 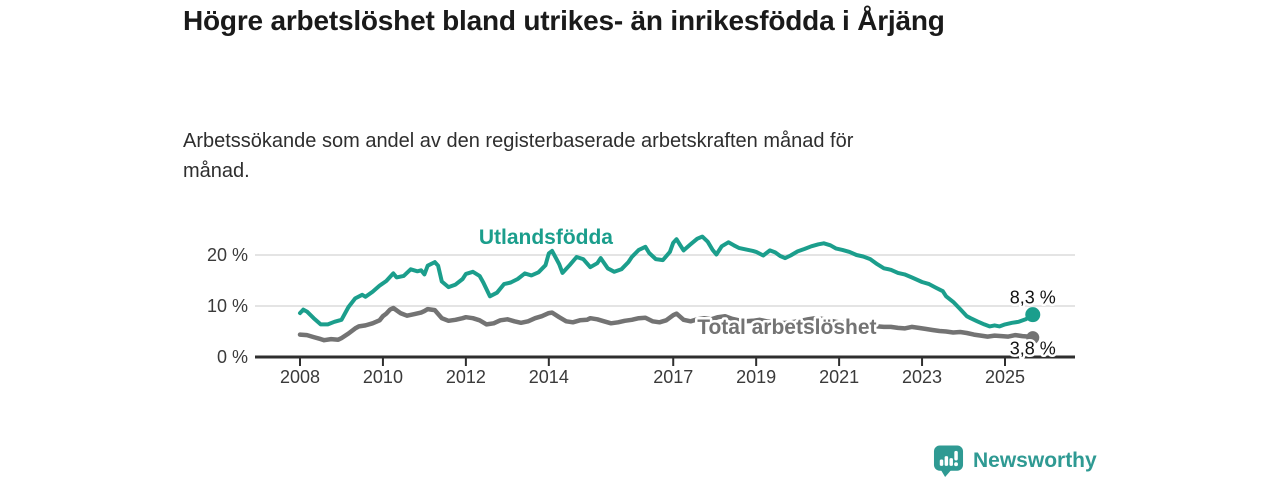 I want to click on newsworthy-logo-icon, so click(x=948, y=461).